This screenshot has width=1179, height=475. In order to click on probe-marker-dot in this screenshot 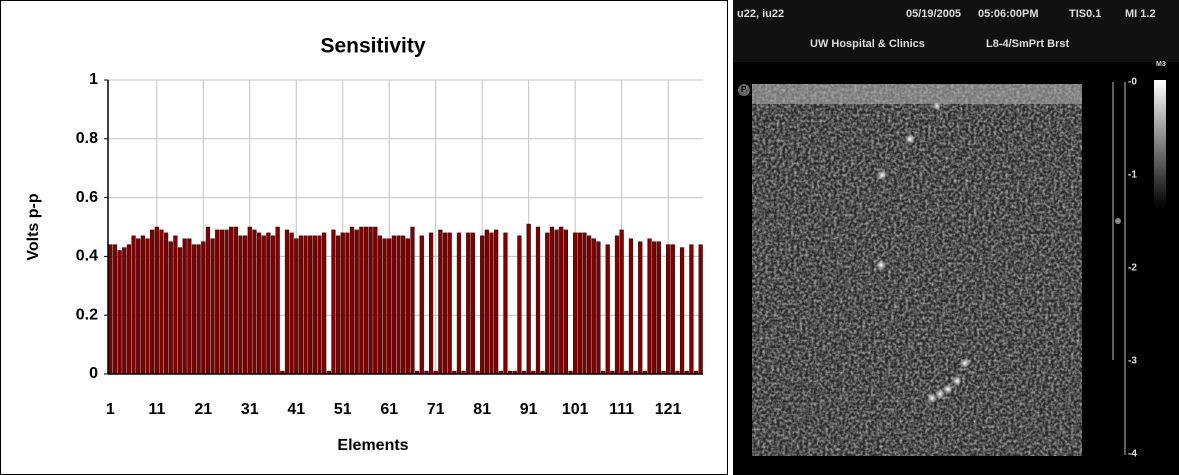, I will do `click(744, 90)`.